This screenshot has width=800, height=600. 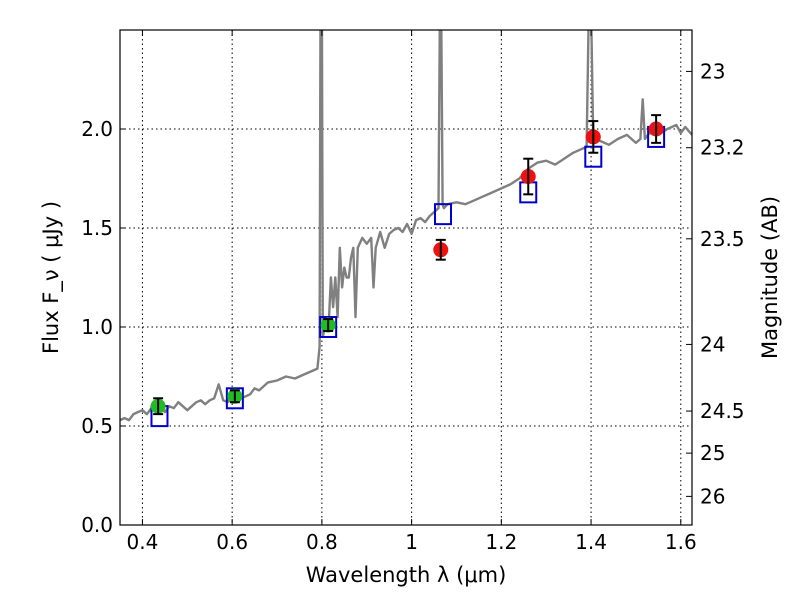 What do you see at coordinates (97, 525) in the screenshot?
I see `y-tick-label: 0.0` at bounding box center [97, 525].